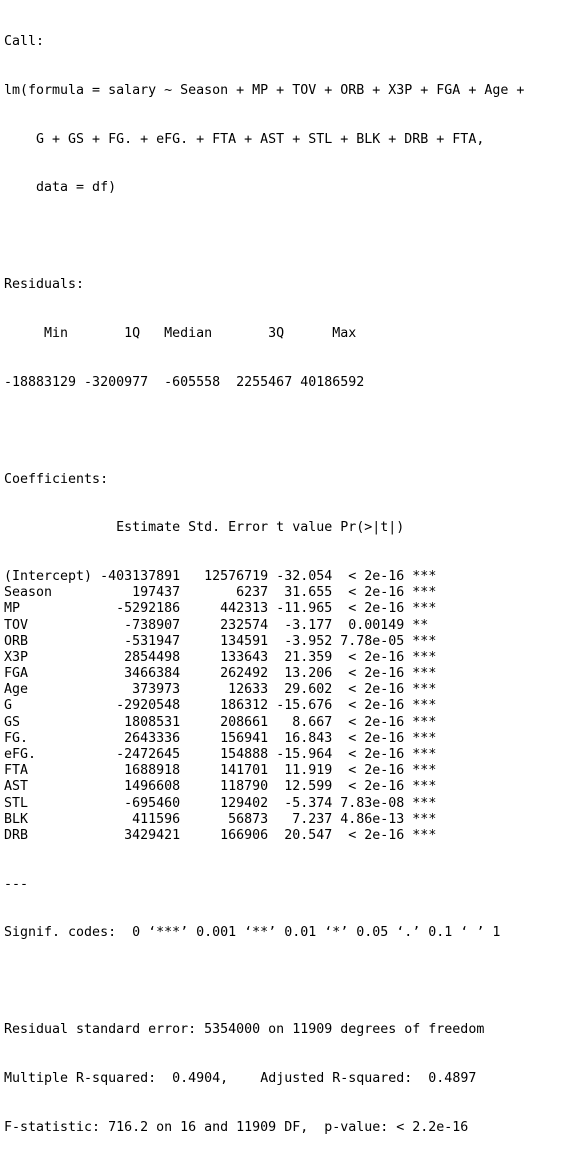 The width and height of the screenshot is (585, 1152). Describe the element at coordinates (48, 674) in the screenshot. I see `coef-term: FGA` at that location.